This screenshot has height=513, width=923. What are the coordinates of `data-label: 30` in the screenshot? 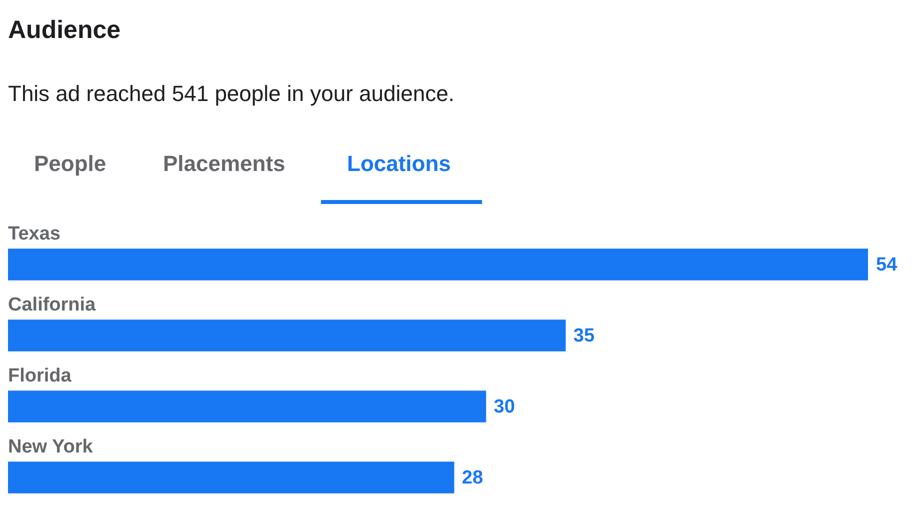 It's located at (504, 407).